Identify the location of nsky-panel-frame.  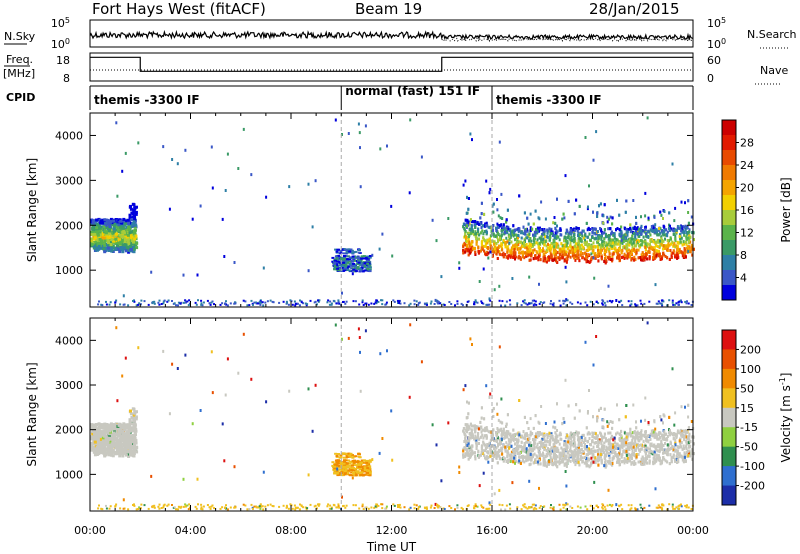
(391, 33).